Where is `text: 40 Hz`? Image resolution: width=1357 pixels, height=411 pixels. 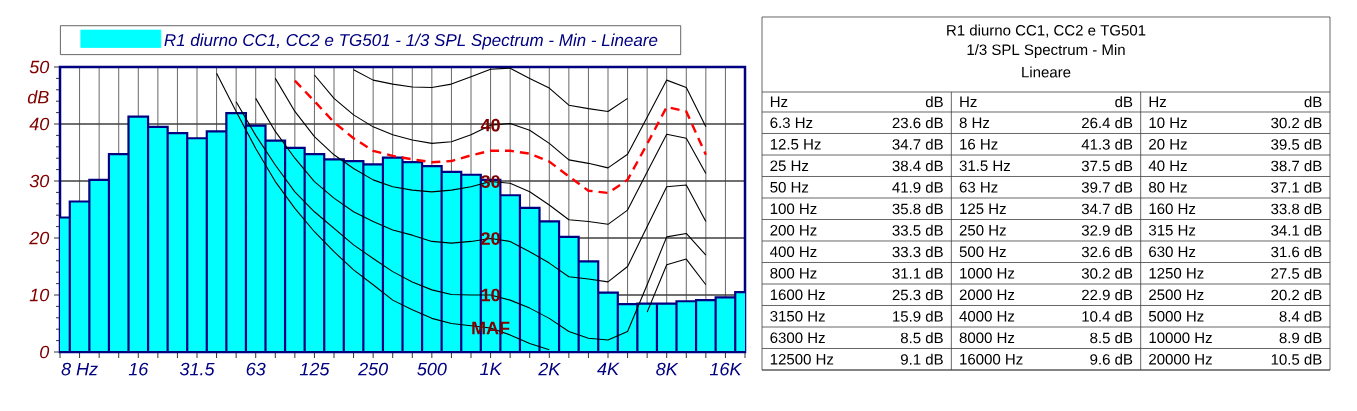
text: 40 Hz is located at coordinates (1167, 166).